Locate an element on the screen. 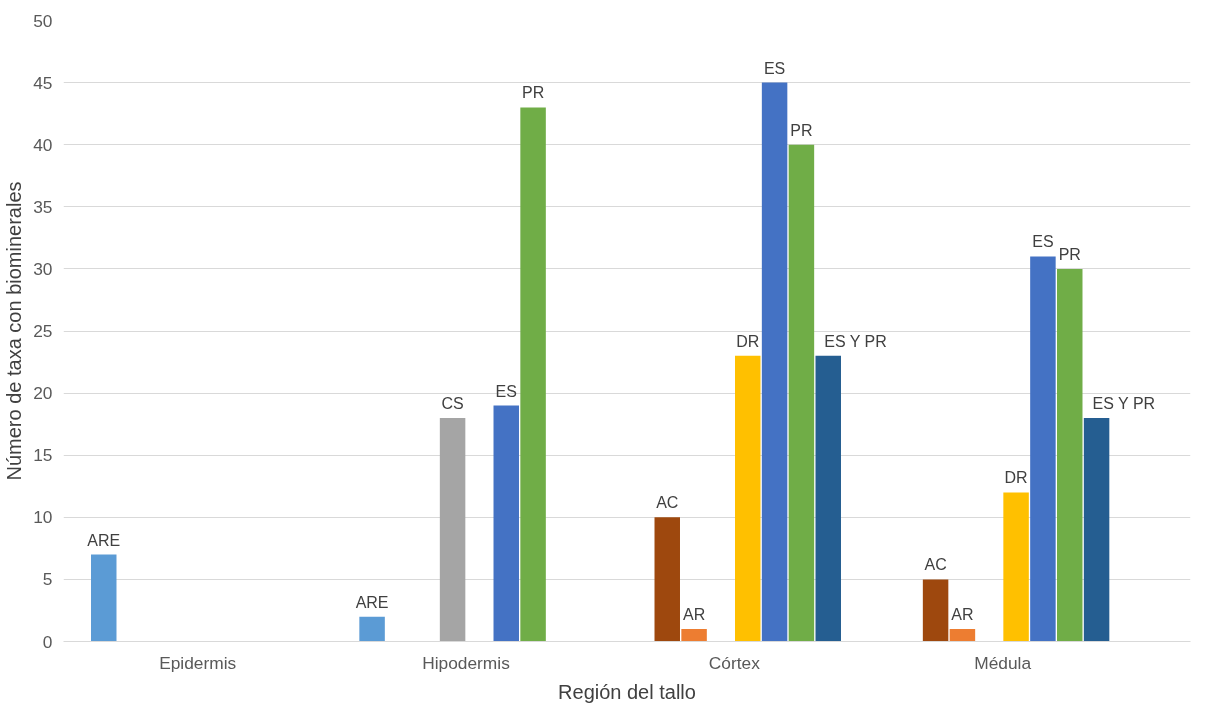 This screenshot has width=1232, height=717. y-tick-label: 40 is located at coordinates (43, 144).